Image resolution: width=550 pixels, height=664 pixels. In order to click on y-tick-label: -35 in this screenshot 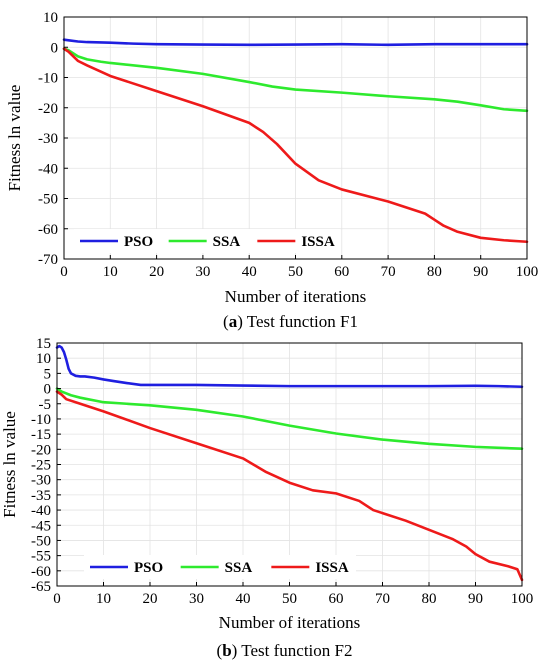, I will do `click(41, 496)`.